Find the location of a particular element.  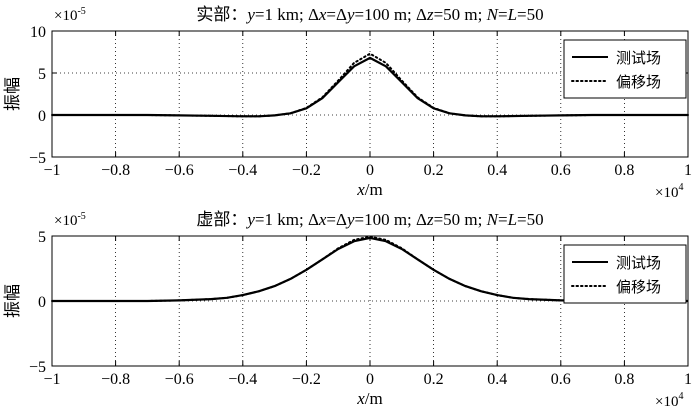

title-part: 虚部： is located at coordinates (221, 219).